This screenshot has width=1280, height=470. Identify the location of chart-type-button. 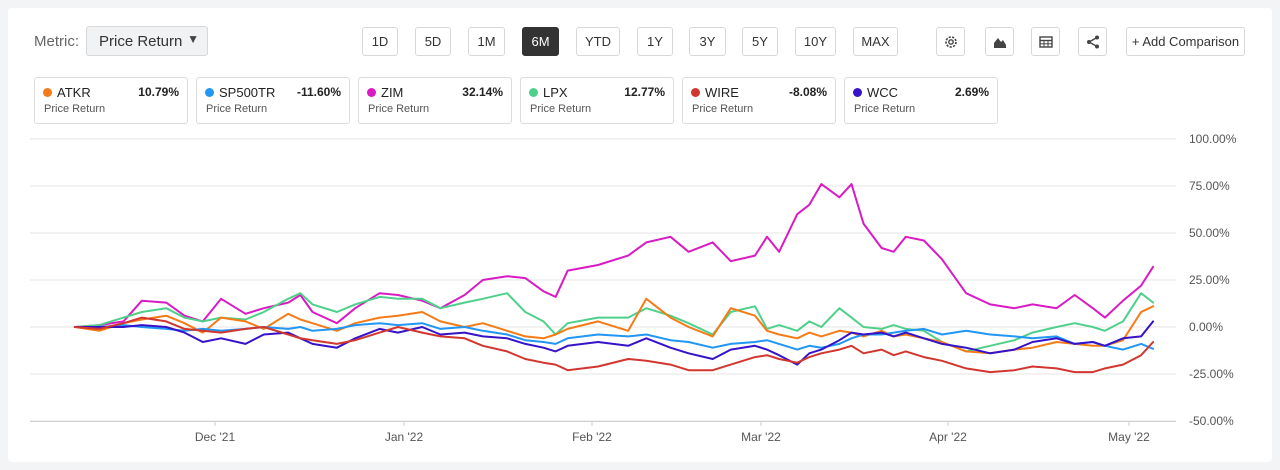
(999, 41).